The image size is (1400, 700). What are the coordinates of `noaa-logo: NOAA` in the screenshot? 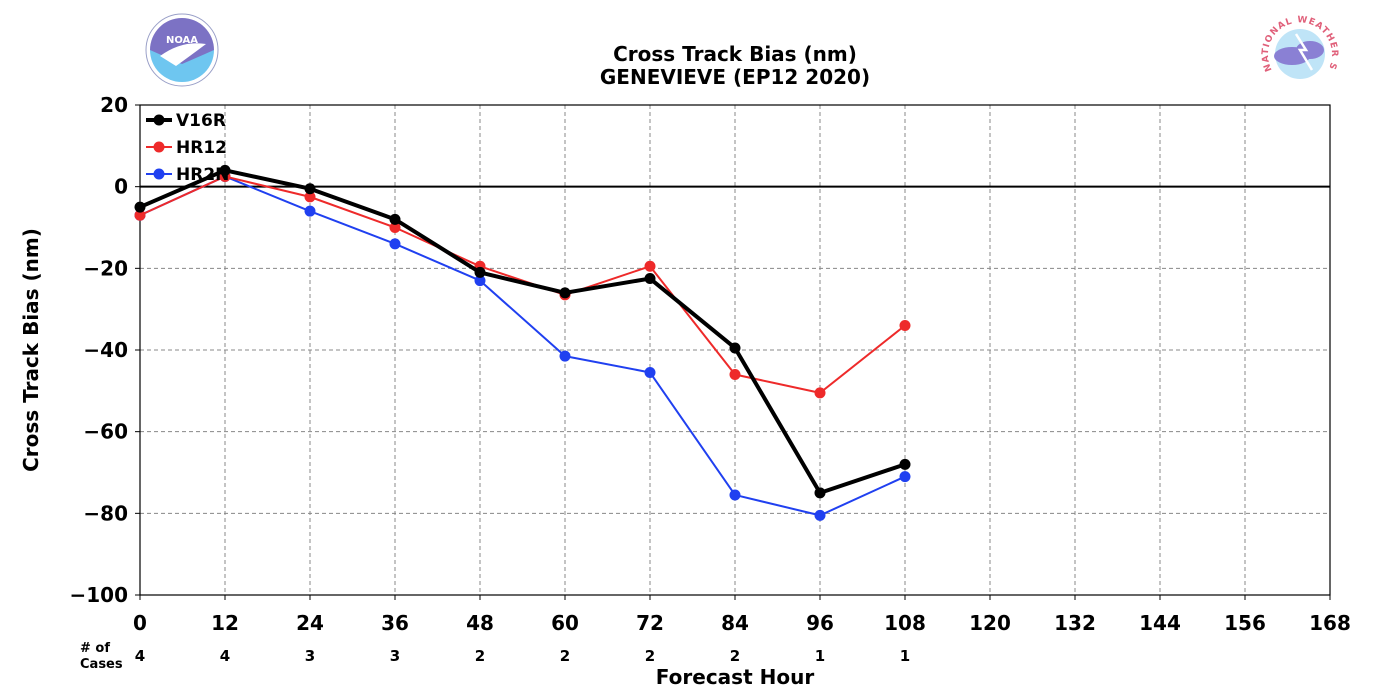 It's located at (182, 50).